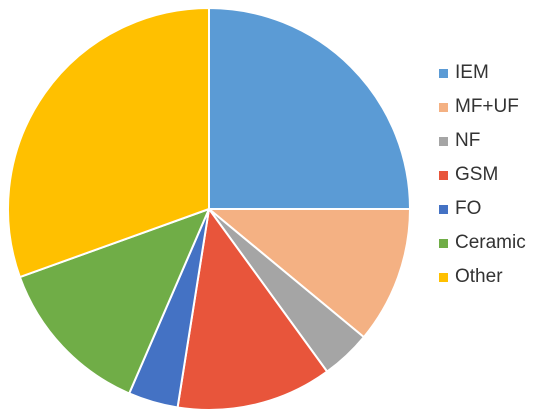 This screenshot has height=418, width=550. I want to click on legend-item-other: Other, so click(482, 277).